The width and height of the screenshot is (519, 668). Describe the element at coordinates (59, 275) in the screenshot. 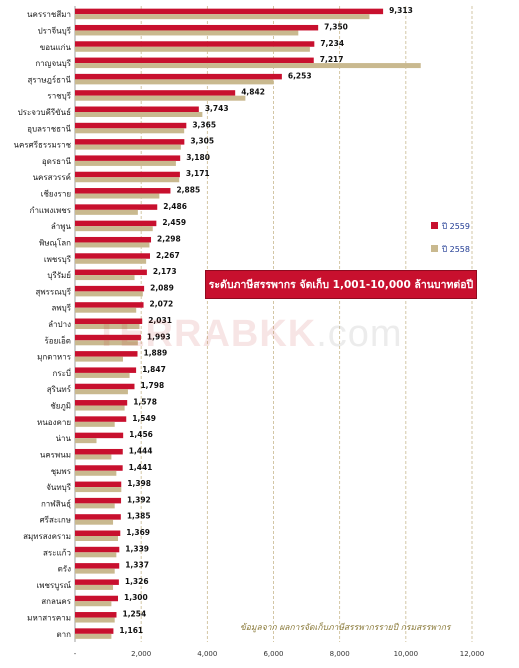

I see `province-label: บุรีรัมย์` at that location.